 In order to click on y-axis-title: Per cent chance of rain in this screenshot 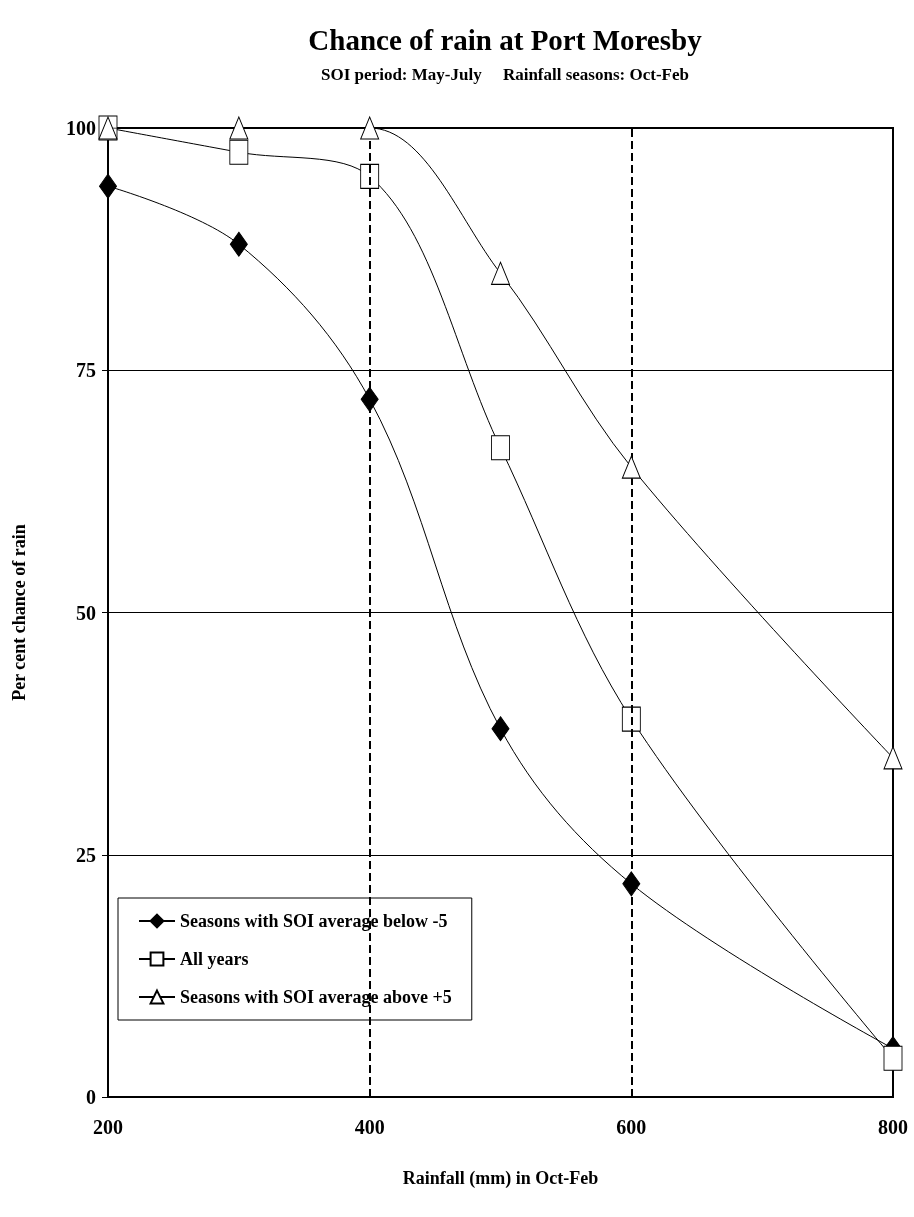, I will do `click(19, 612)`.